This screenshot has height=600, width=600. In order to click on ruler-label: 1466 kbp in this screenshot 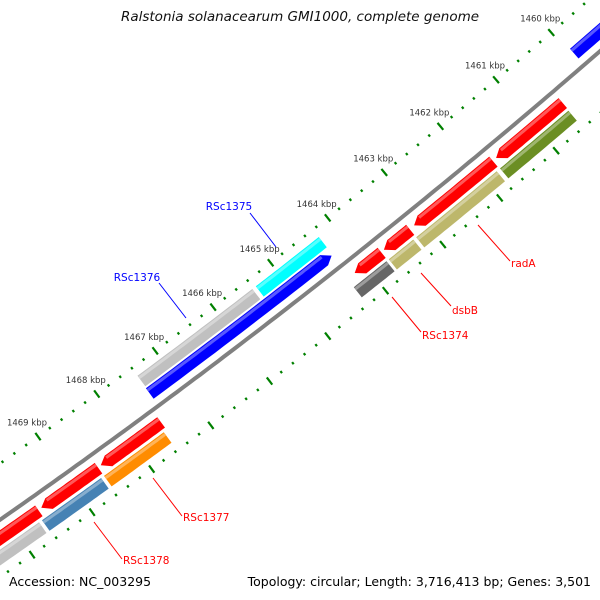, I will do `click(202, 294)`.